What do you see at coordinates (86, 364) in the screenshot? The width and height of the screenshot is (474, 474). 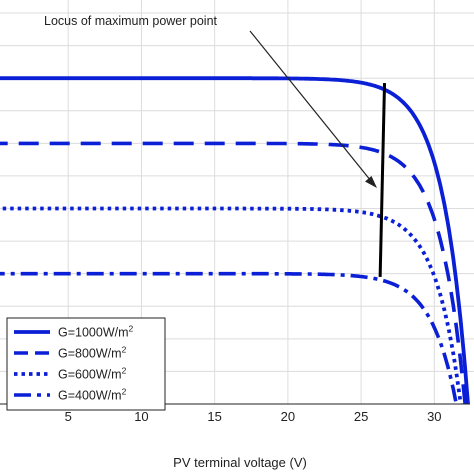 I see `legend: G=1000W/m2 G=800W/m2 G=600W/m2 G=400W/m2` at bounding box center [86, 364].